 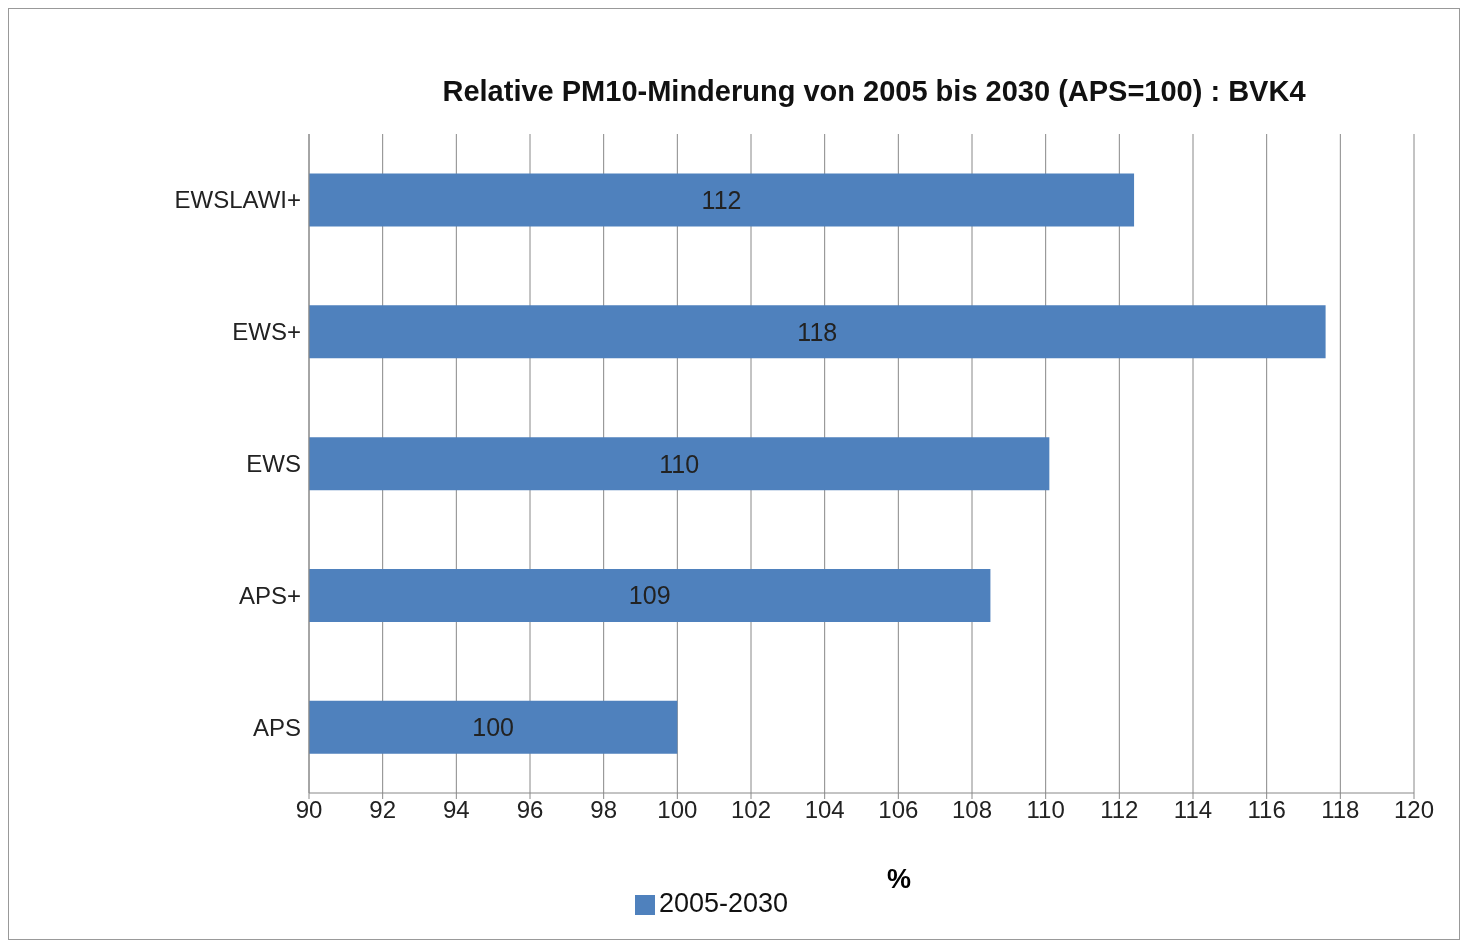 What do you see at coordinates (679, 463) in the screenshot?
I see `data-label: 110` at bounding box center [679, 463].